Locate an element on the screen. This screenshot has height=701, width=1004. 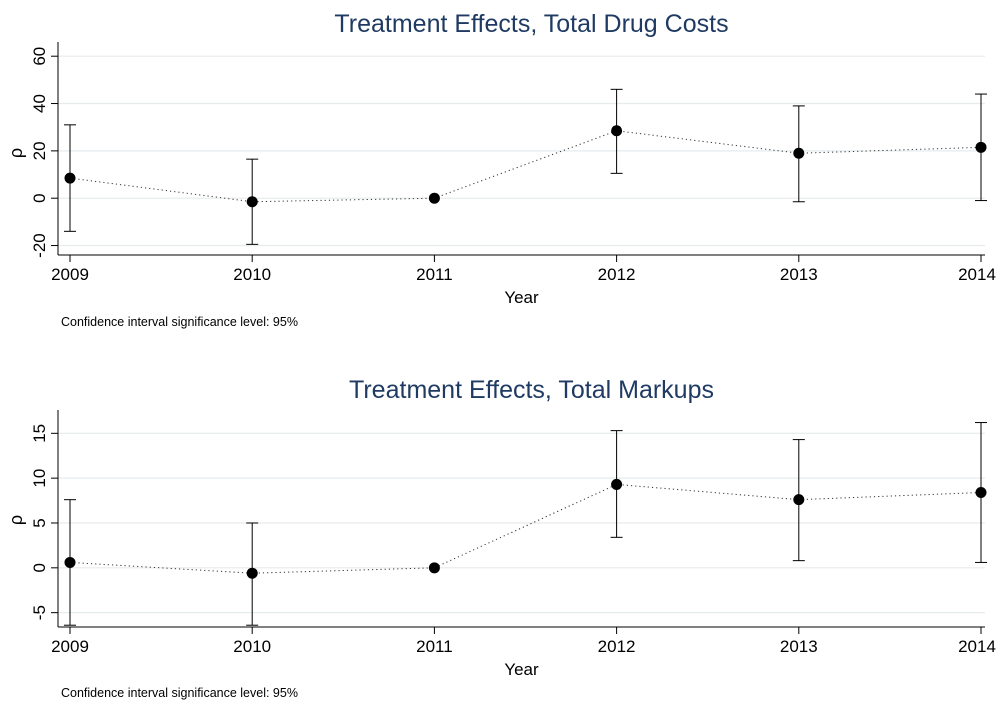
y-tick-label: 10 is located at coordinates (39, 478).